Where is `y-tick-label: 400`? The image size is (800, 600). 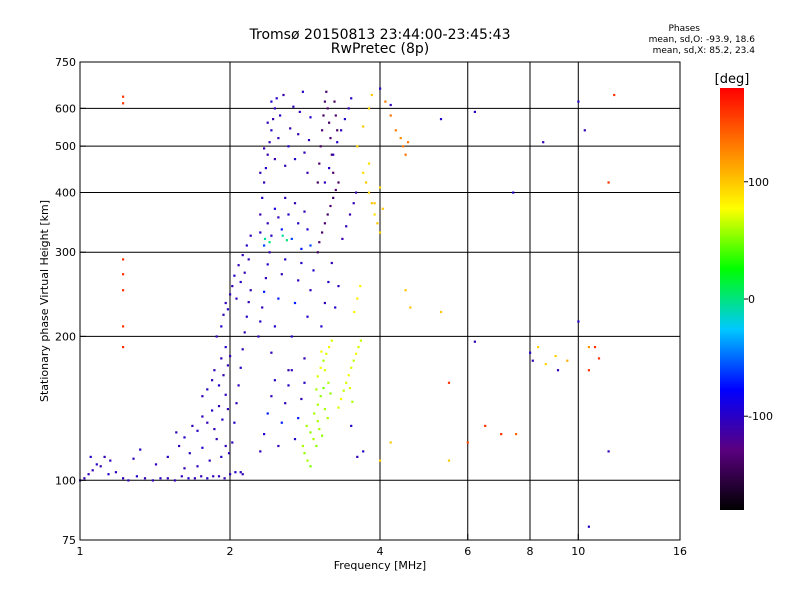
y-tick-label: 400 is located at coordinates (65, 192).